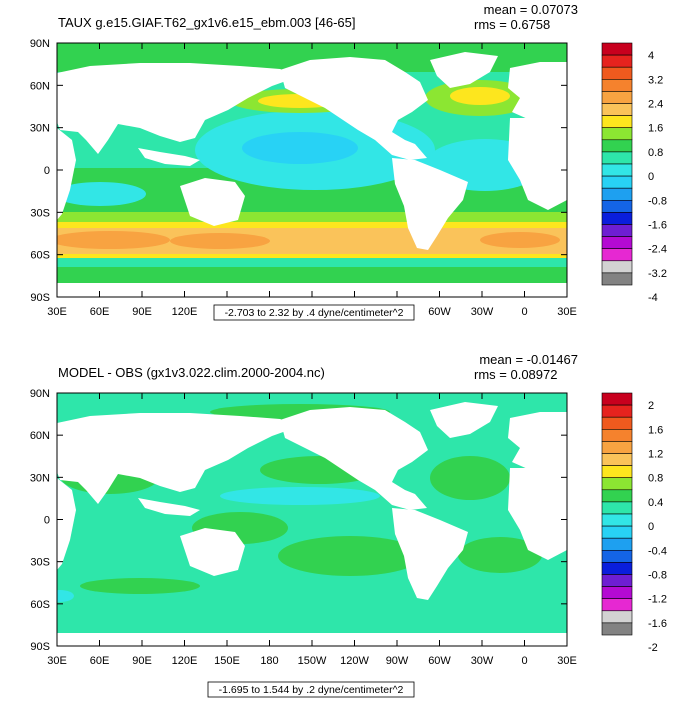  What do you see at coordinates (655, 455) in the screenshot?
I see `colorbar-label: 1.2` at bounding box center [655, 455].